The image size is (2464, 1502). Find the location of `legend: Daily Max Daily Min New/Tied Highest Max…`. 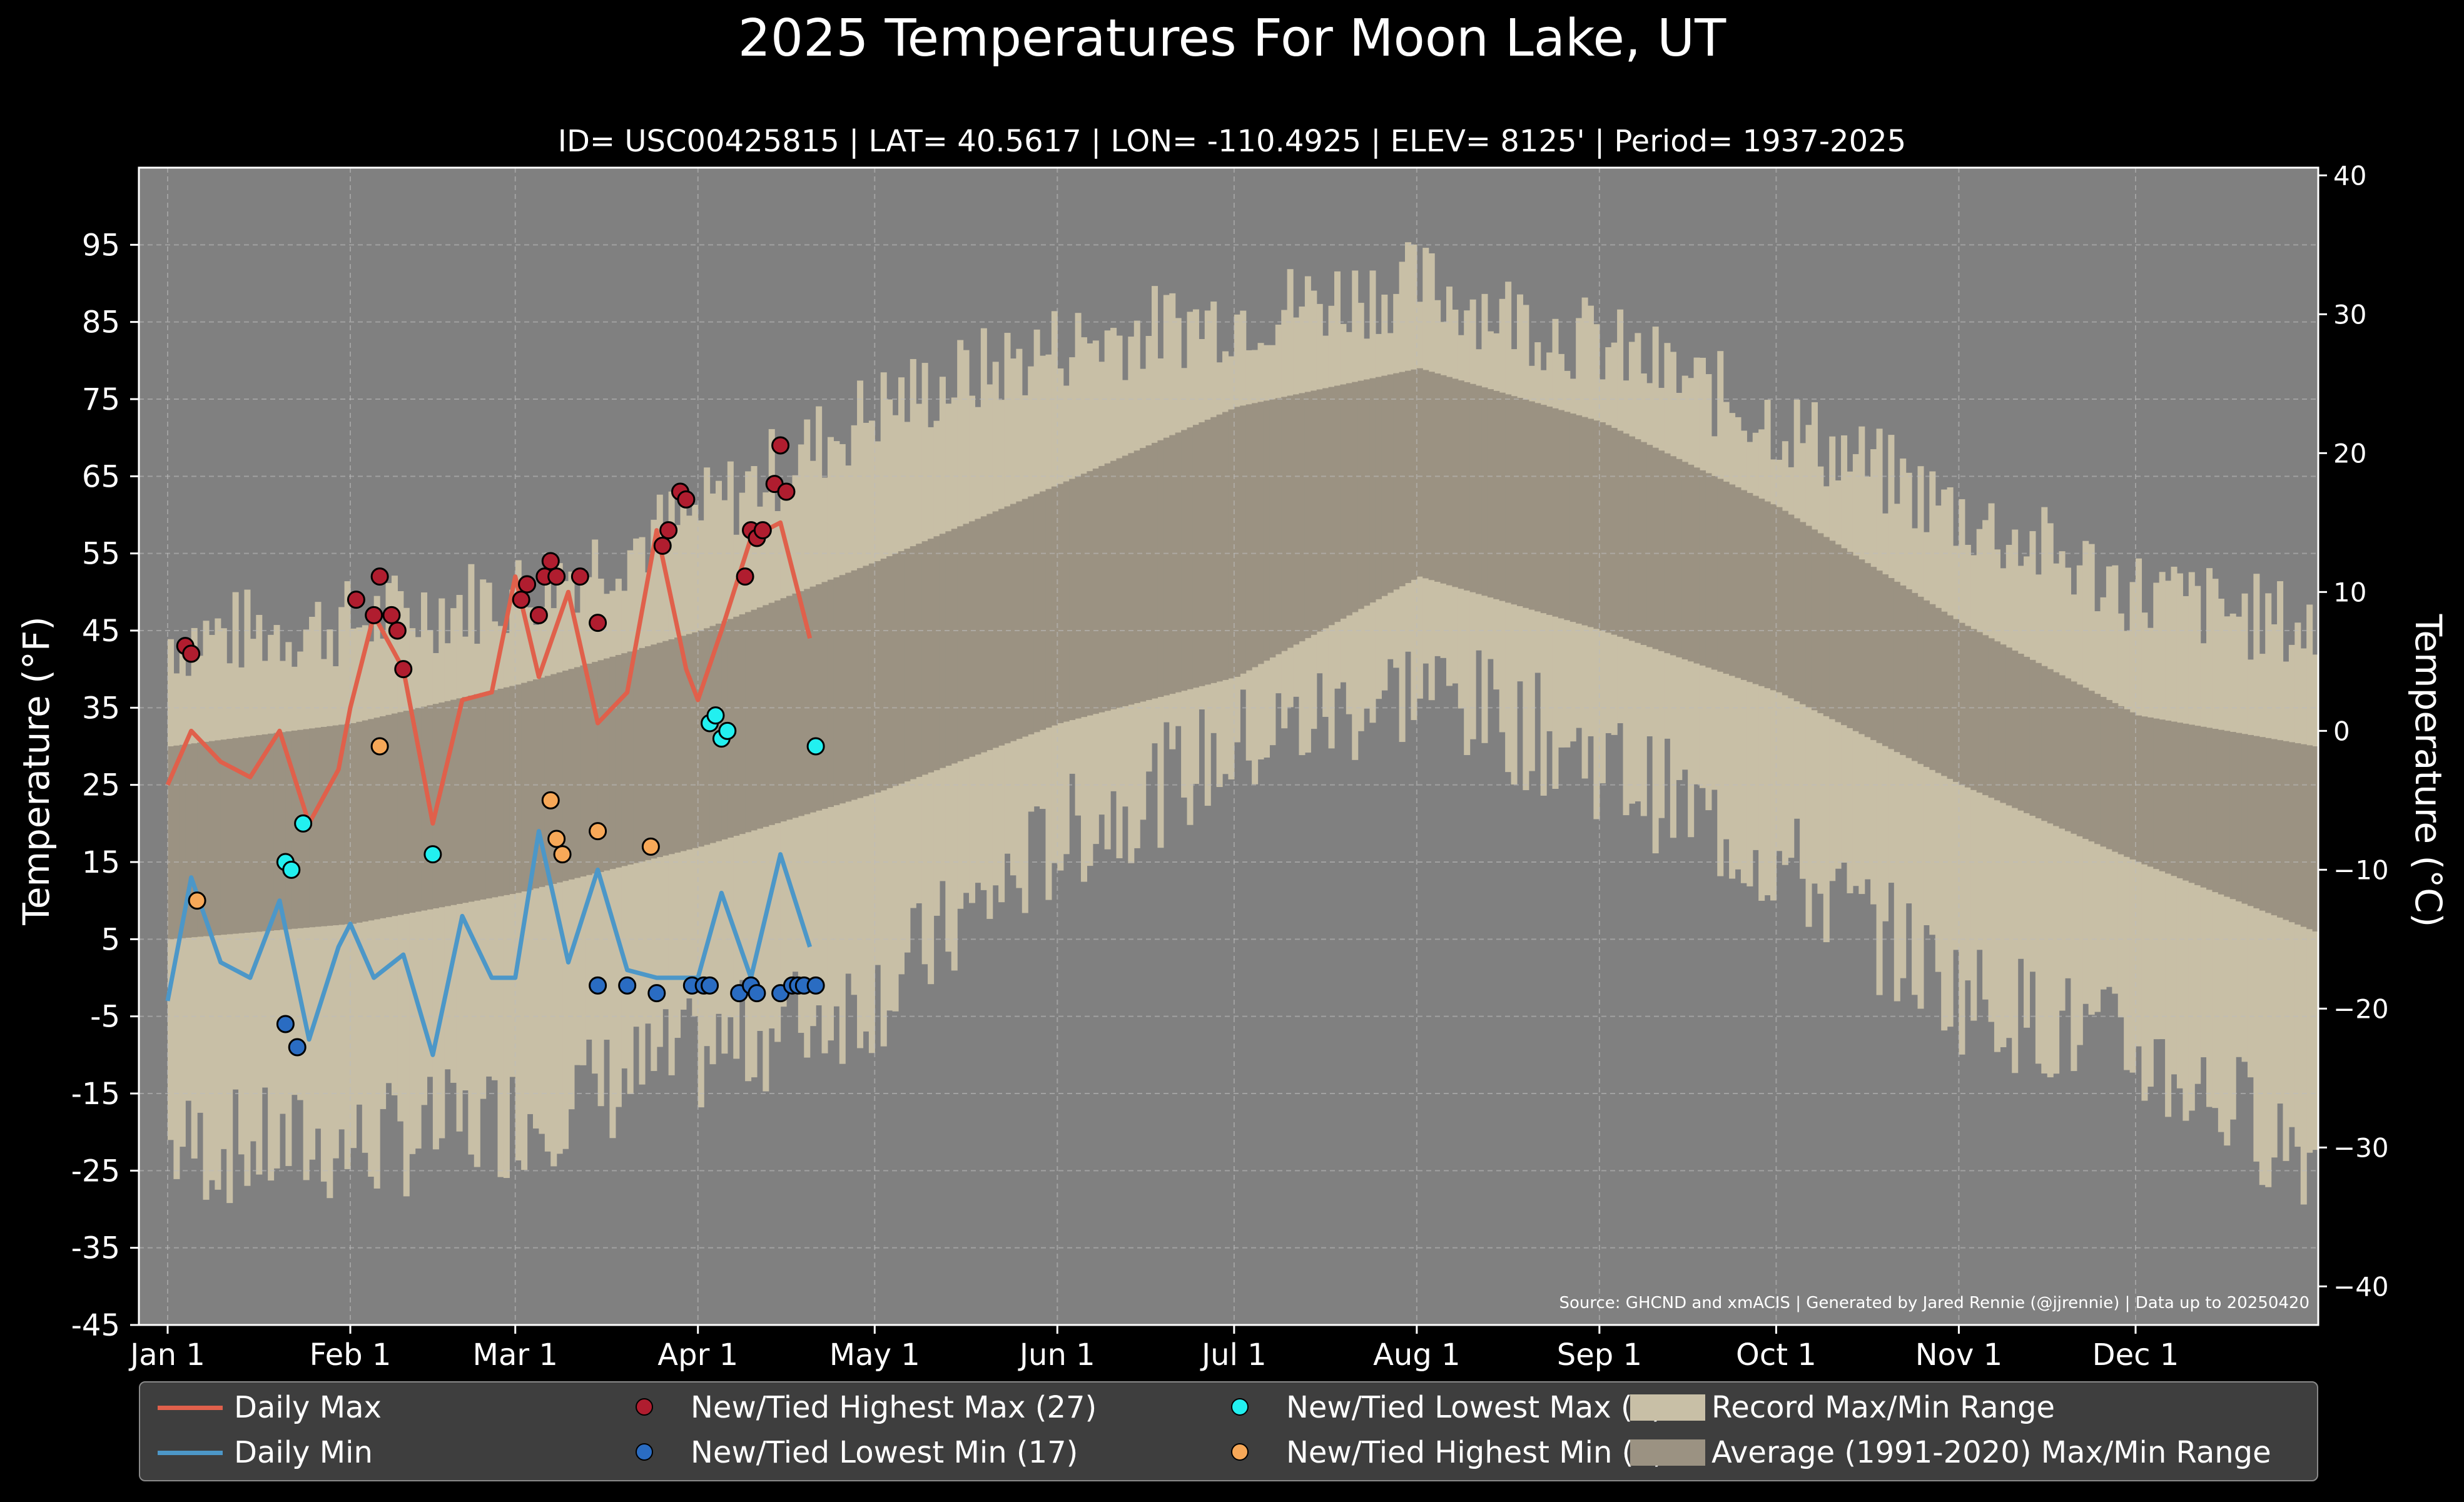

legend: Daily Max Daily Min New/Tied Highest Max… is located at coordinates (1228, 1431).